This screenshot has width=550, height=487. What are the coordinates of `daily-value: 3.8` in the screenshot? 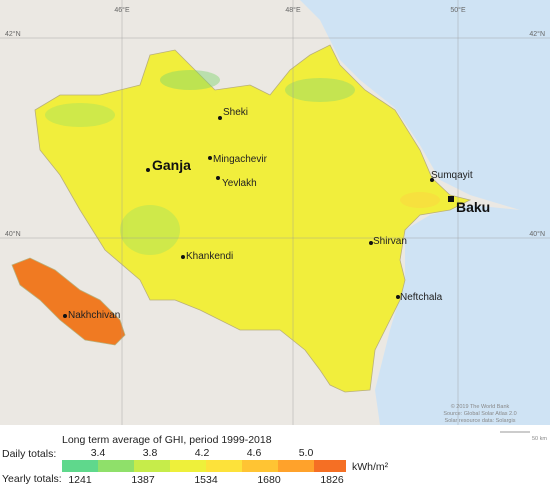 It's located at (150, 453).